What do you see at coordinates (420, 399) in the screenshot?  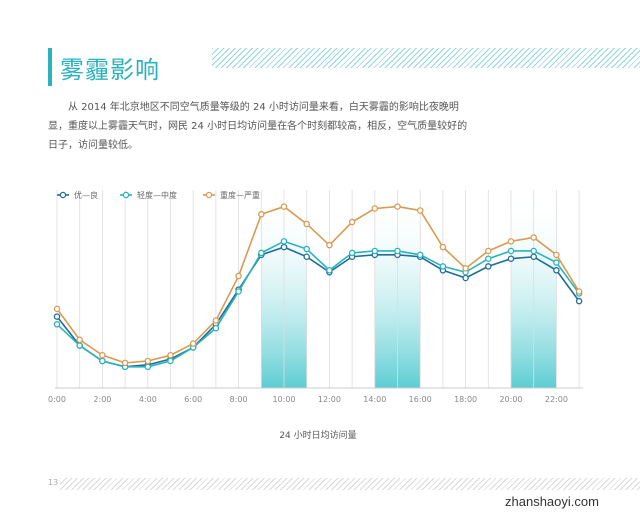 I see `x-tick-label: 16:00` at bounding box center [420, 399].